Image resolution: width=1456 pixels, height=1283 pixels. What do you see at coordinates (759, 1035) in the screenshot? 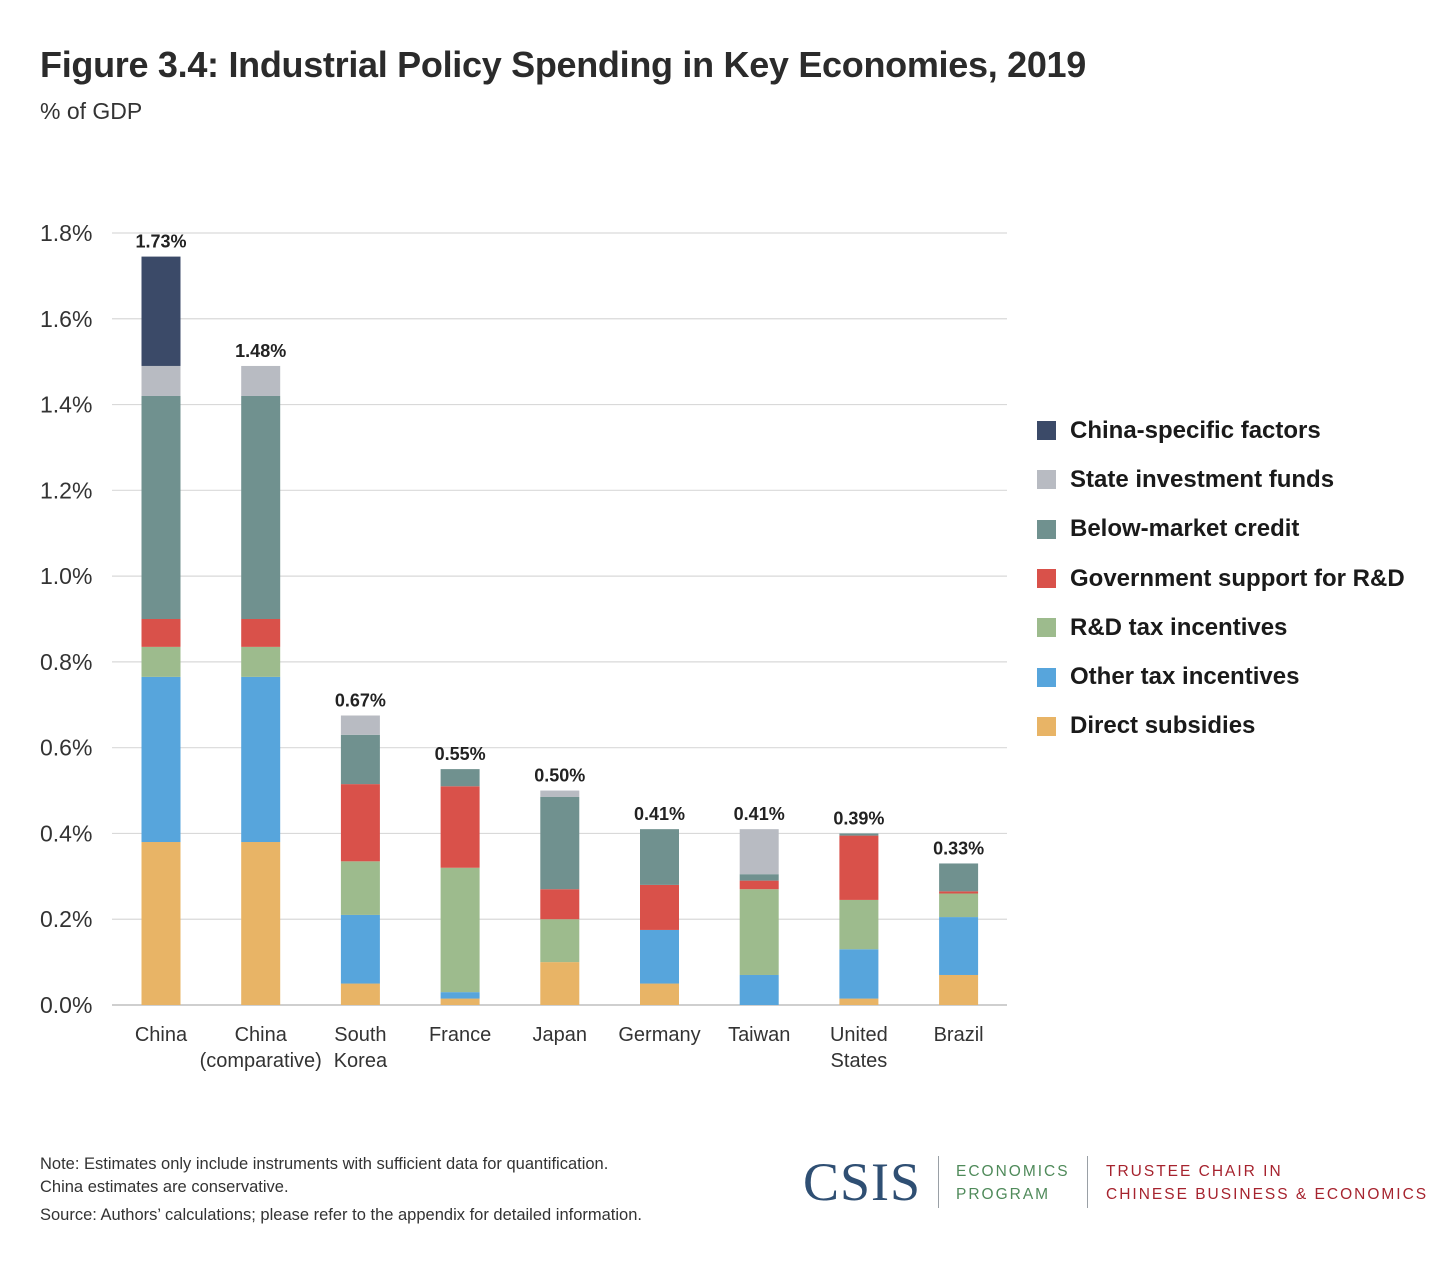
I see `x-tick-label: Taiwan` at bounding box center [759, 1035].